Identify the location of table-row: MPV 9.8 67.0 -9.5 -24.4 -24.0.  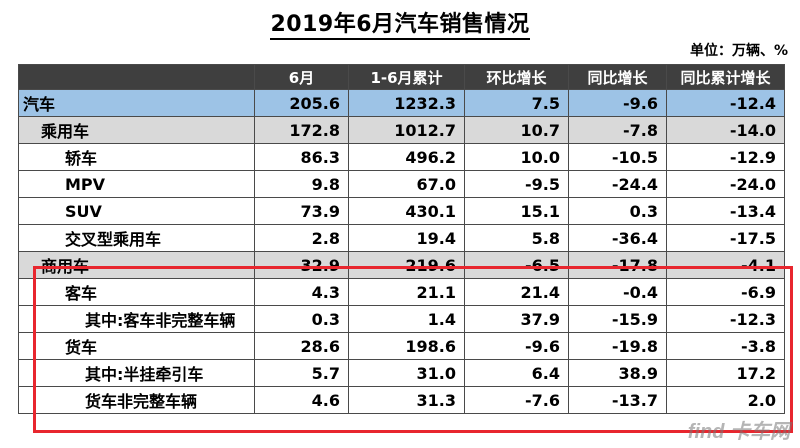
(401, 184).